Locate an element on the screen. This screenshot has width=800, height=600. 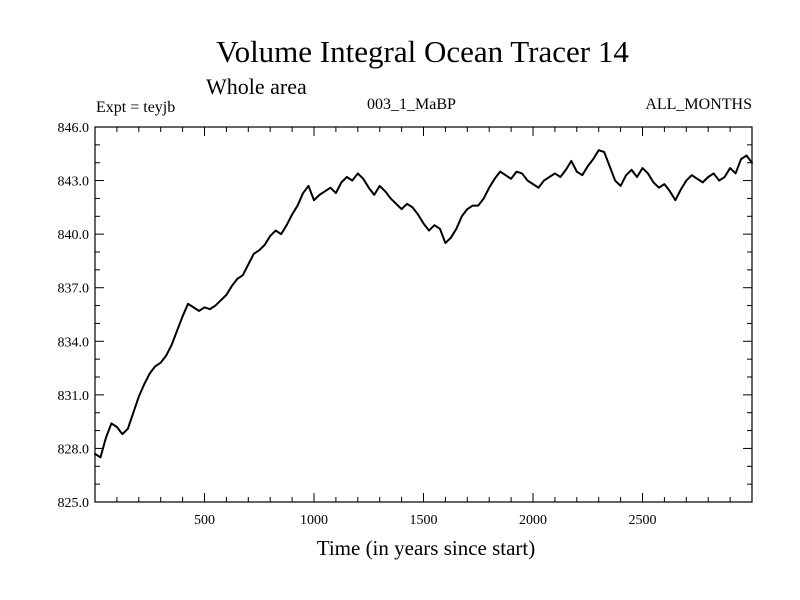
y-tick-label: 837.0 is located at coordinates (74, 289).